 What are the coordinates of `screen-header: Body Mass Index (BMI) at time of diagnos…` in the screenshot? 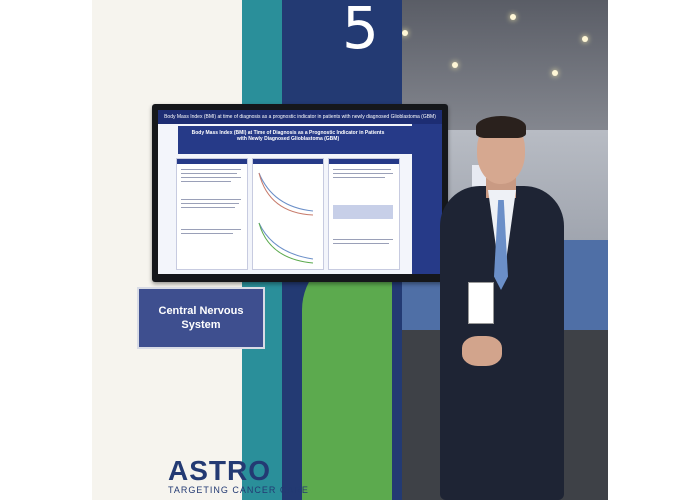 It's located at (300, 117).